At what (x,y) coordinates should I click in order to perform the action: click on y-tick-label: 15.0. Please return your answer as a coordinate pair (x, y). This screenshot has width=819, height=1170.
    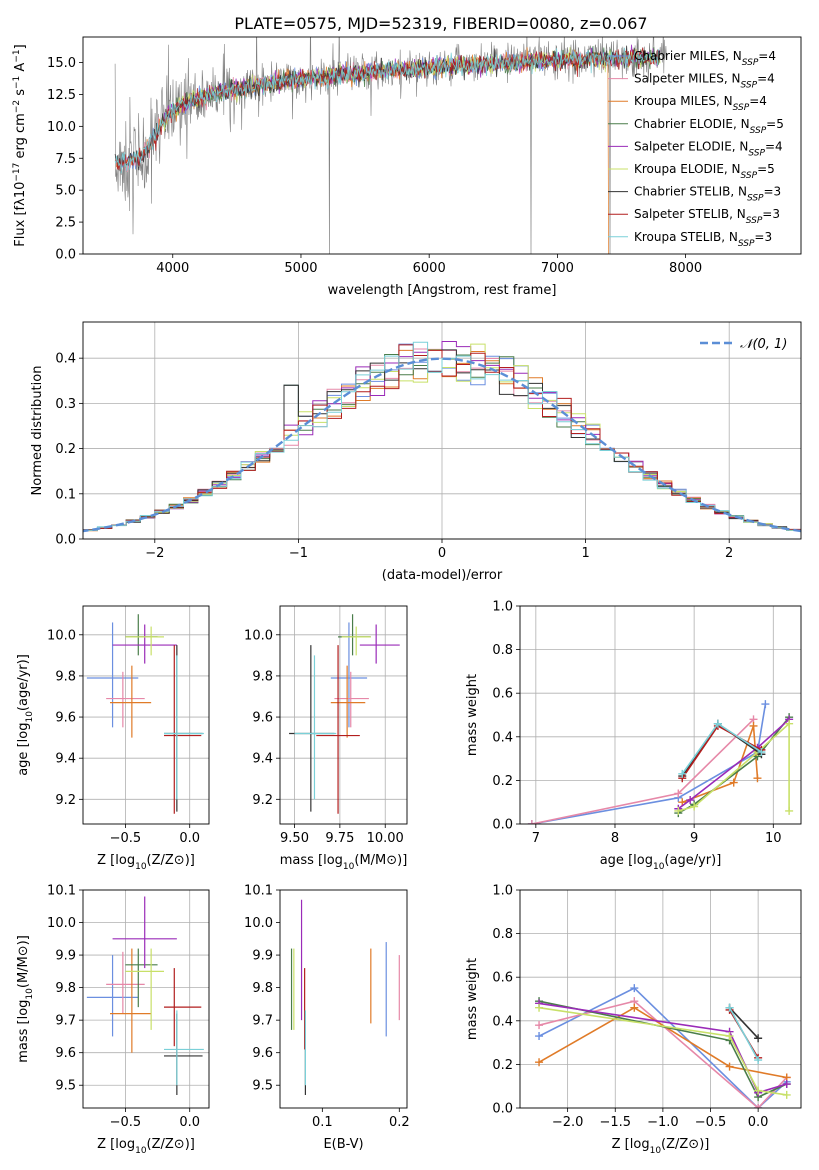
    Looking at the image, I should click on (61, 63).